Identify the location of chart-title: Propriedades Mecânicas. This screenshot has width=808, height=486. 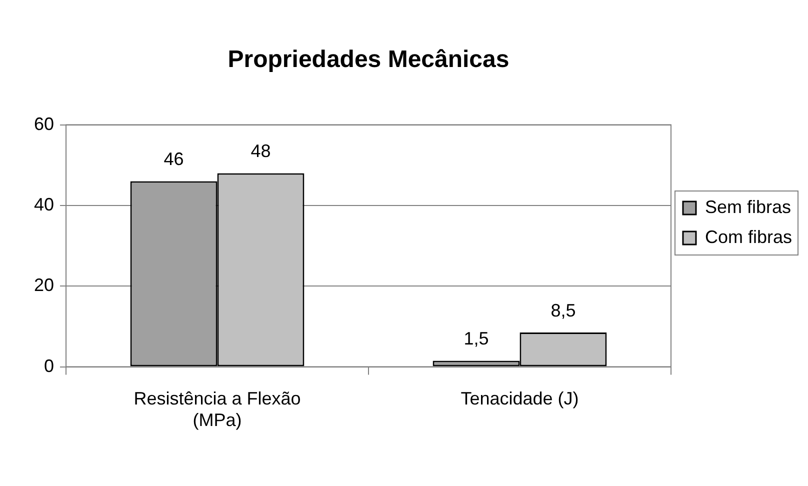
(369, 60).